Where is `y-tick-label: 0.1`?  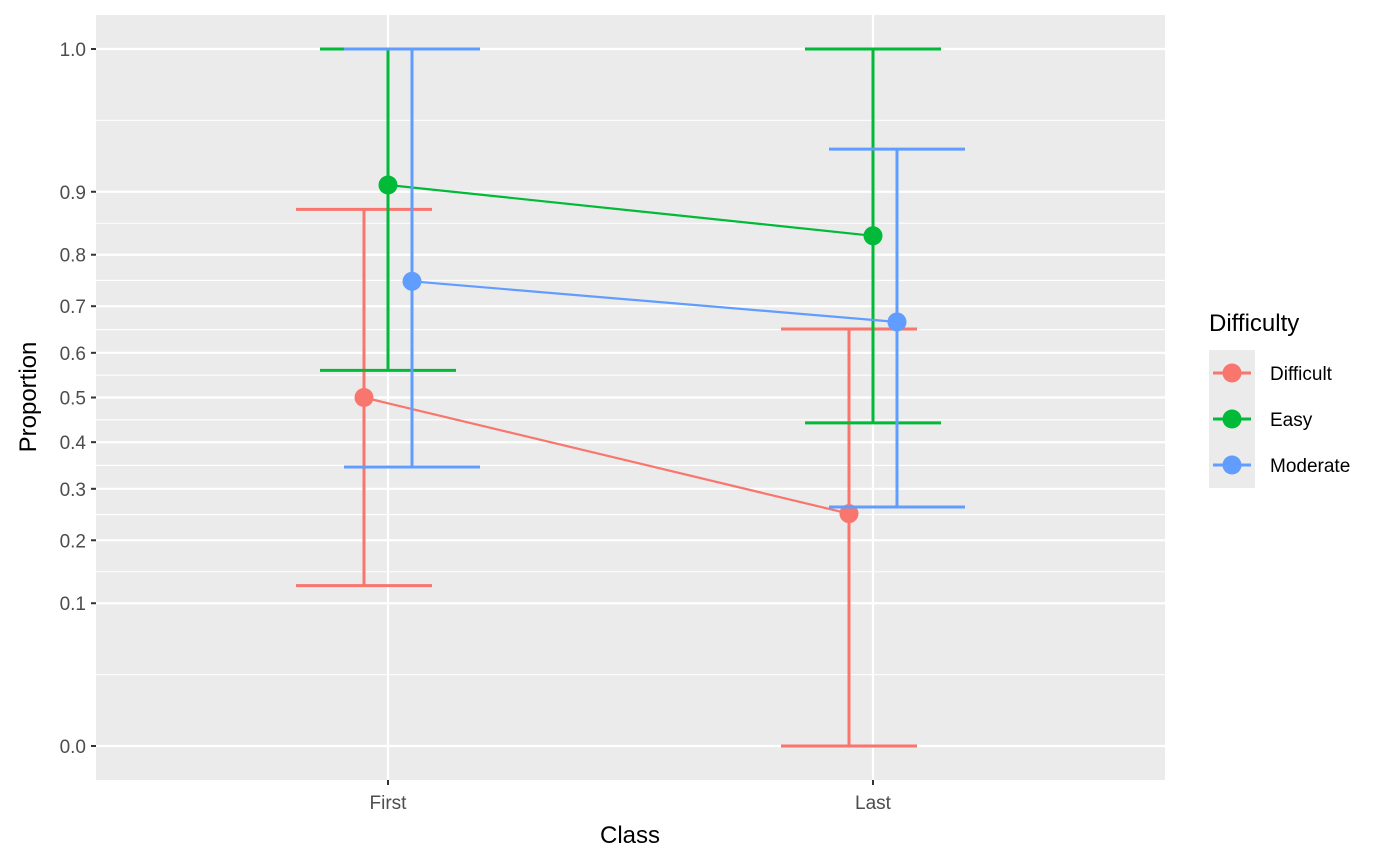
y-tick-label: 0.1 is located at coordinates (73, 604).